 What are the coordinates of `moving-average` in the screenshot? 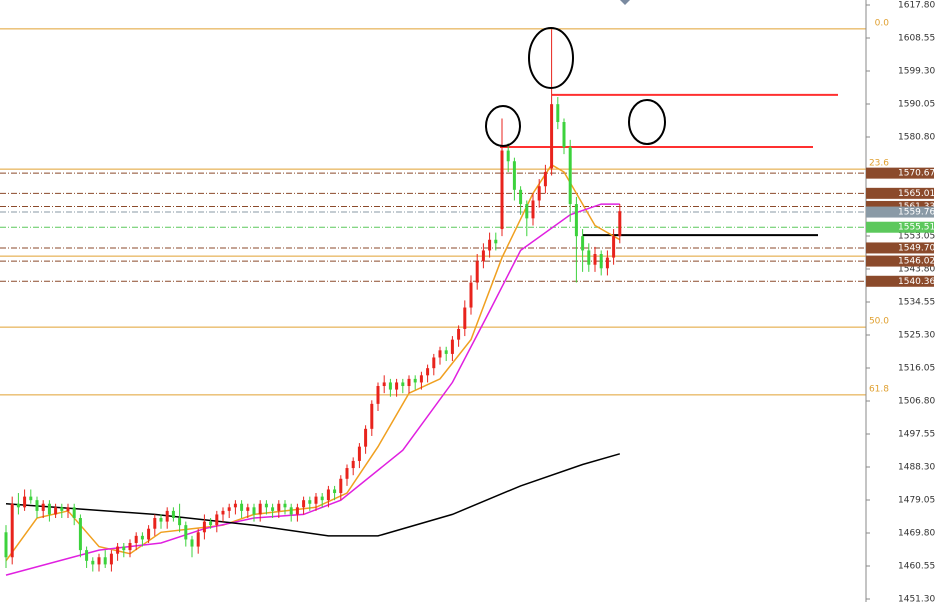 It's located at (313, 495).